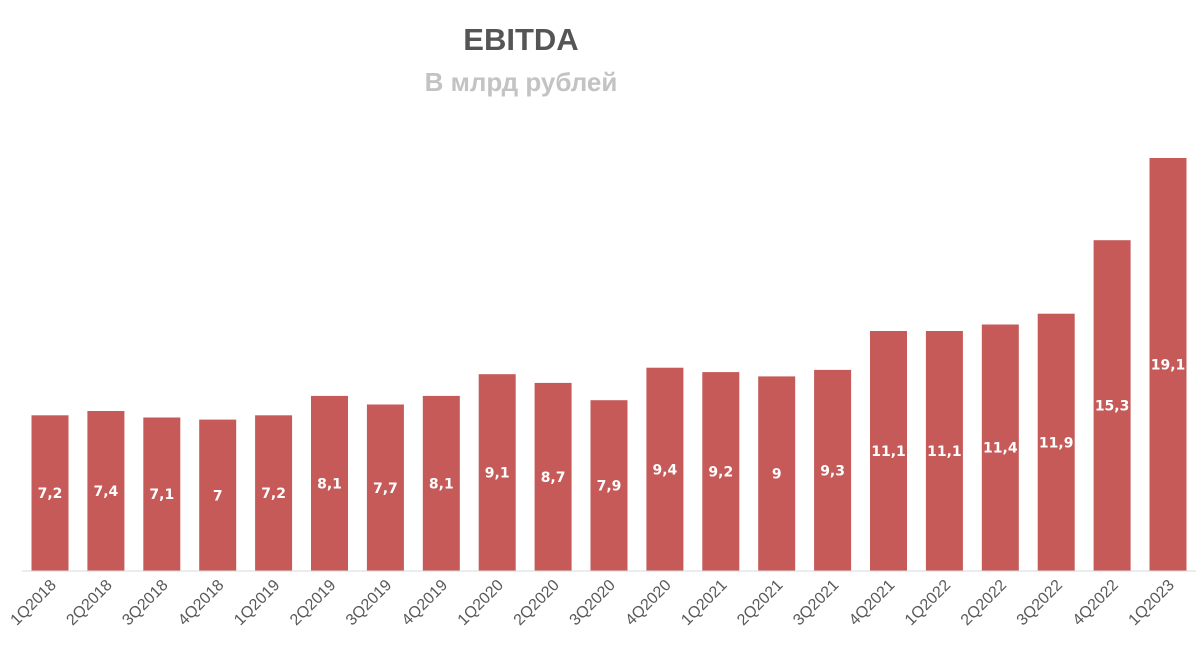 The width and height of the screenshot is (1200, 658). What do you see at coordinates (704, 603) in the screenshot?
I see `x-tick-1Q2021: 1Q2021` at bounding box center [704, 603].